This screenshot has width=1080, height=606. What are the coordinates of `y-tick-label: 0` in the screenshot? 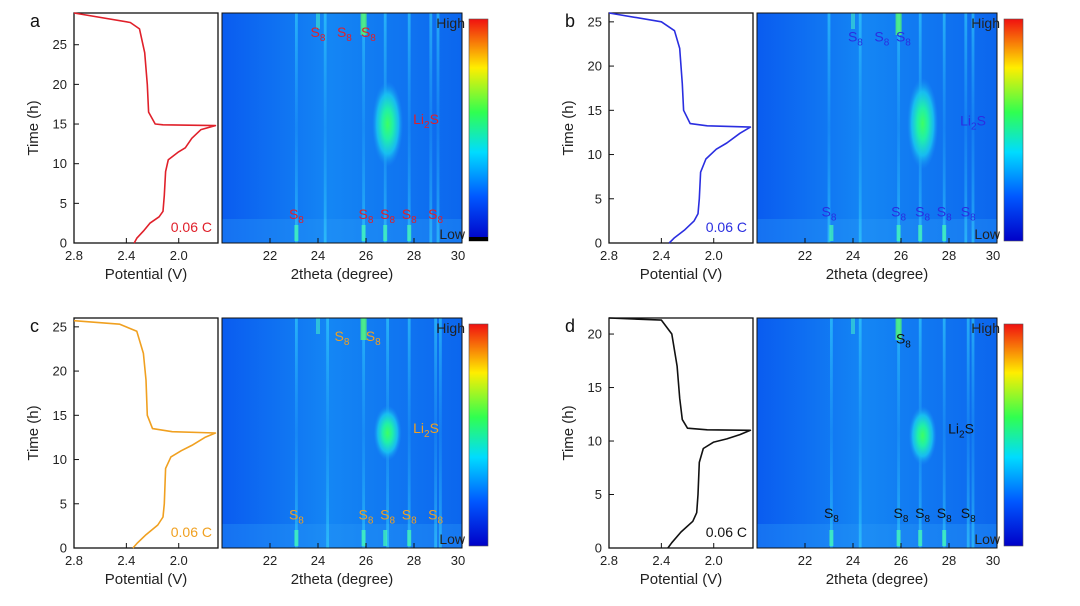 It's located at (598, 243).